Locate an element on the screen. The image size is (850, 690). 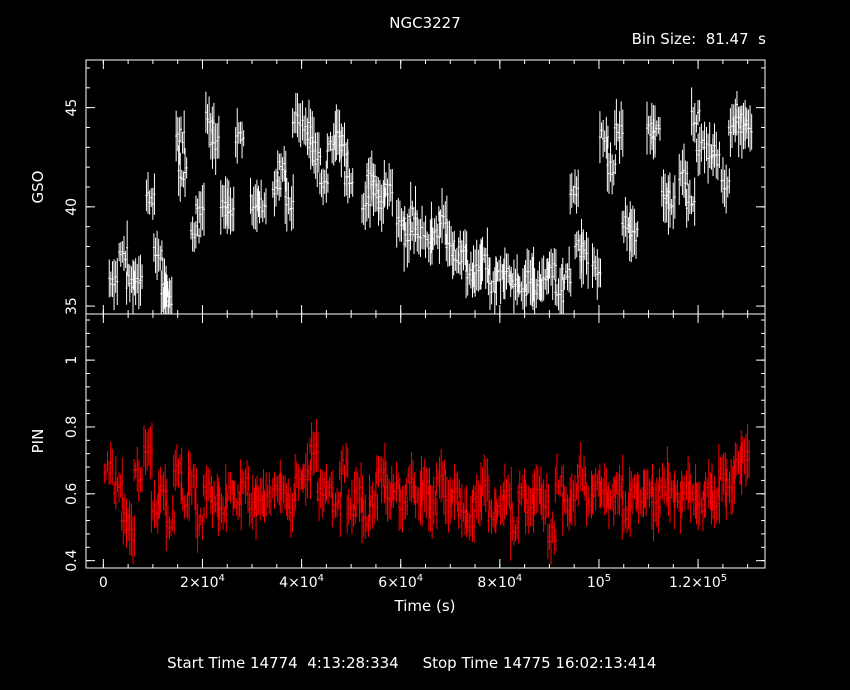
x-tick-label: 8×104 is located at coordinates (499, 582).